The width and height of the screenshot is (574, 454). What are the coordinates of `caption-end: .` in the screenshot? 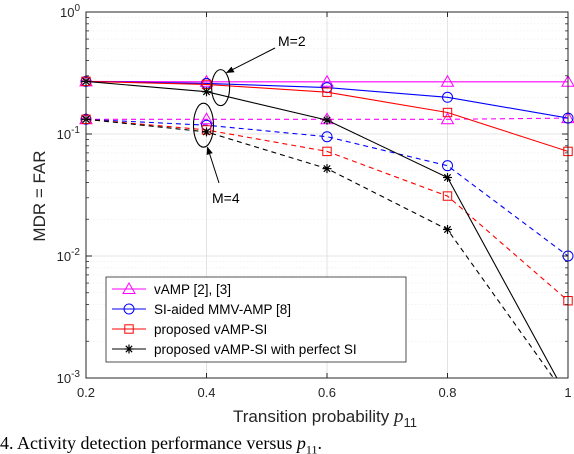 It's located at (319, 443).